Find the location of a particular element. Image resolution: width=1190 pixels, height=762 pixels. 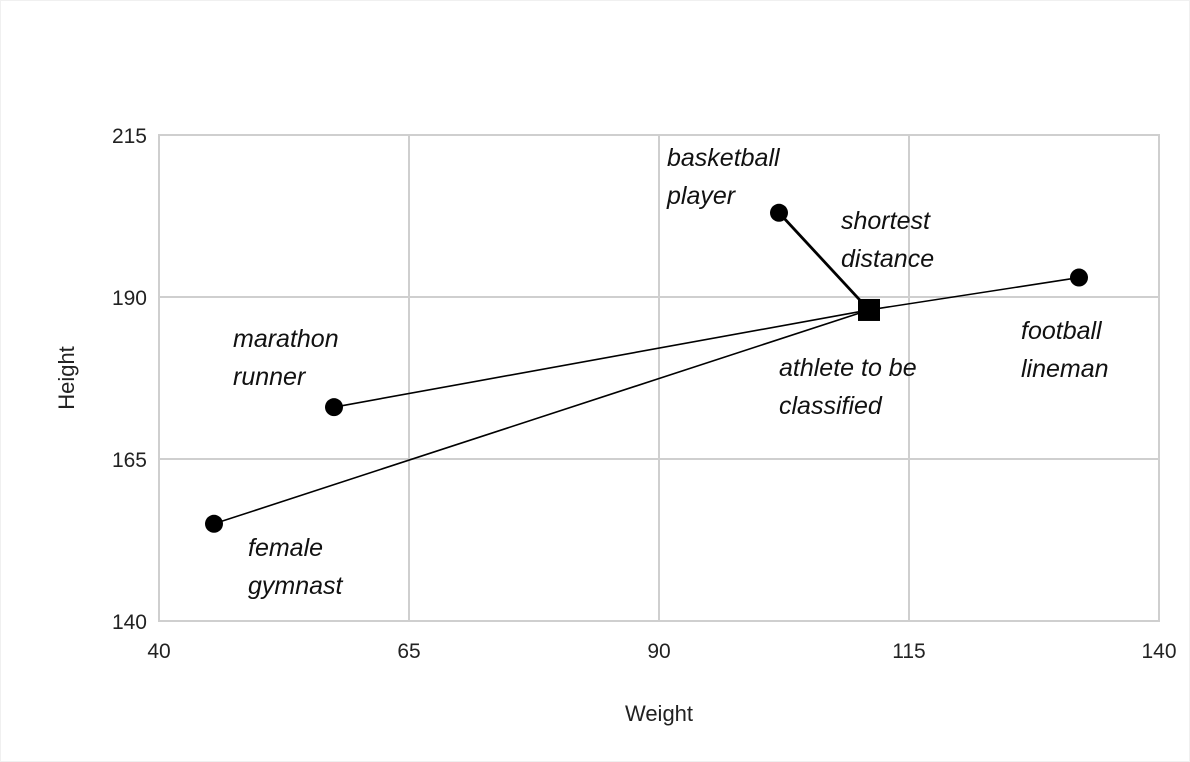

x-tick-label: 115 is located at coordinates (908, 651).